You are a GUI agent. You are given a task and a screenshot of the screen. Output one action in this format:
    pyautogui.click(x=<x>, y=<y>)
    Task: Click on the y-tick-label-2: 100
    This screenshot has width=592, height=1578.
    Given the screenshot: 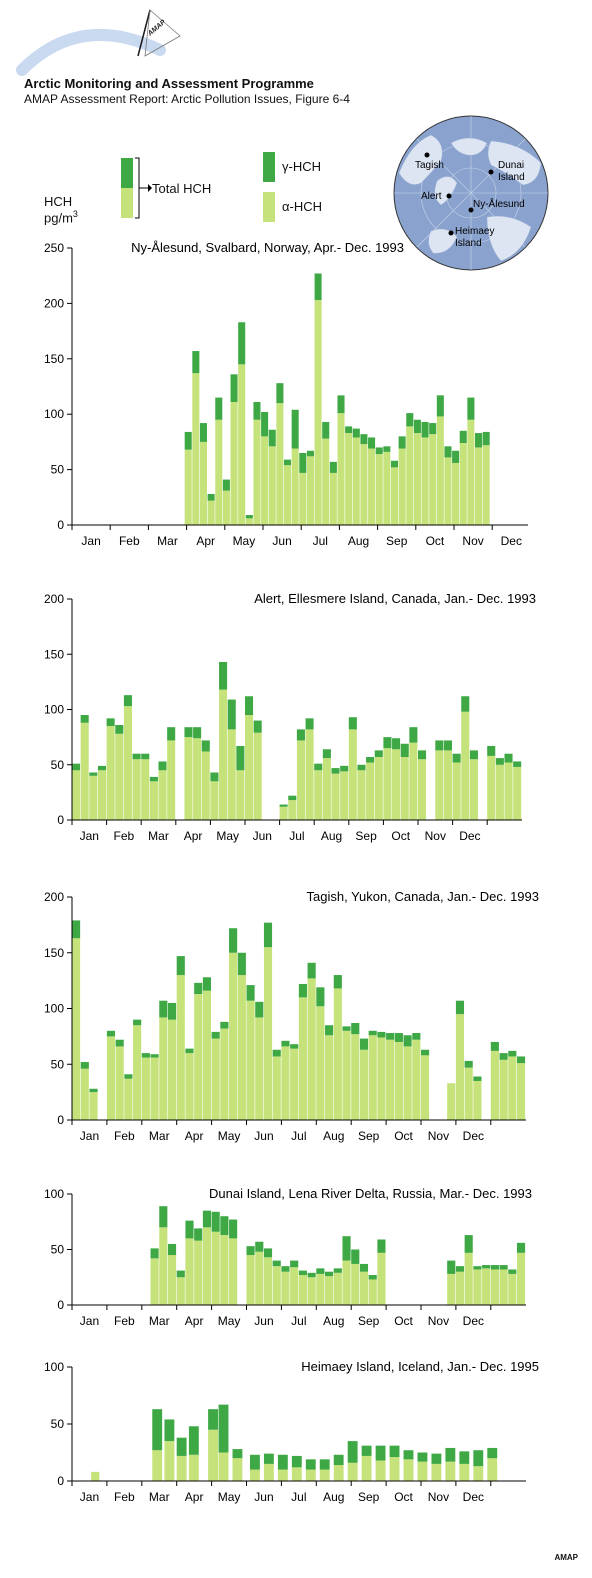 What is the action you would take?
    pyautogui.click(x=54, y=710)
    